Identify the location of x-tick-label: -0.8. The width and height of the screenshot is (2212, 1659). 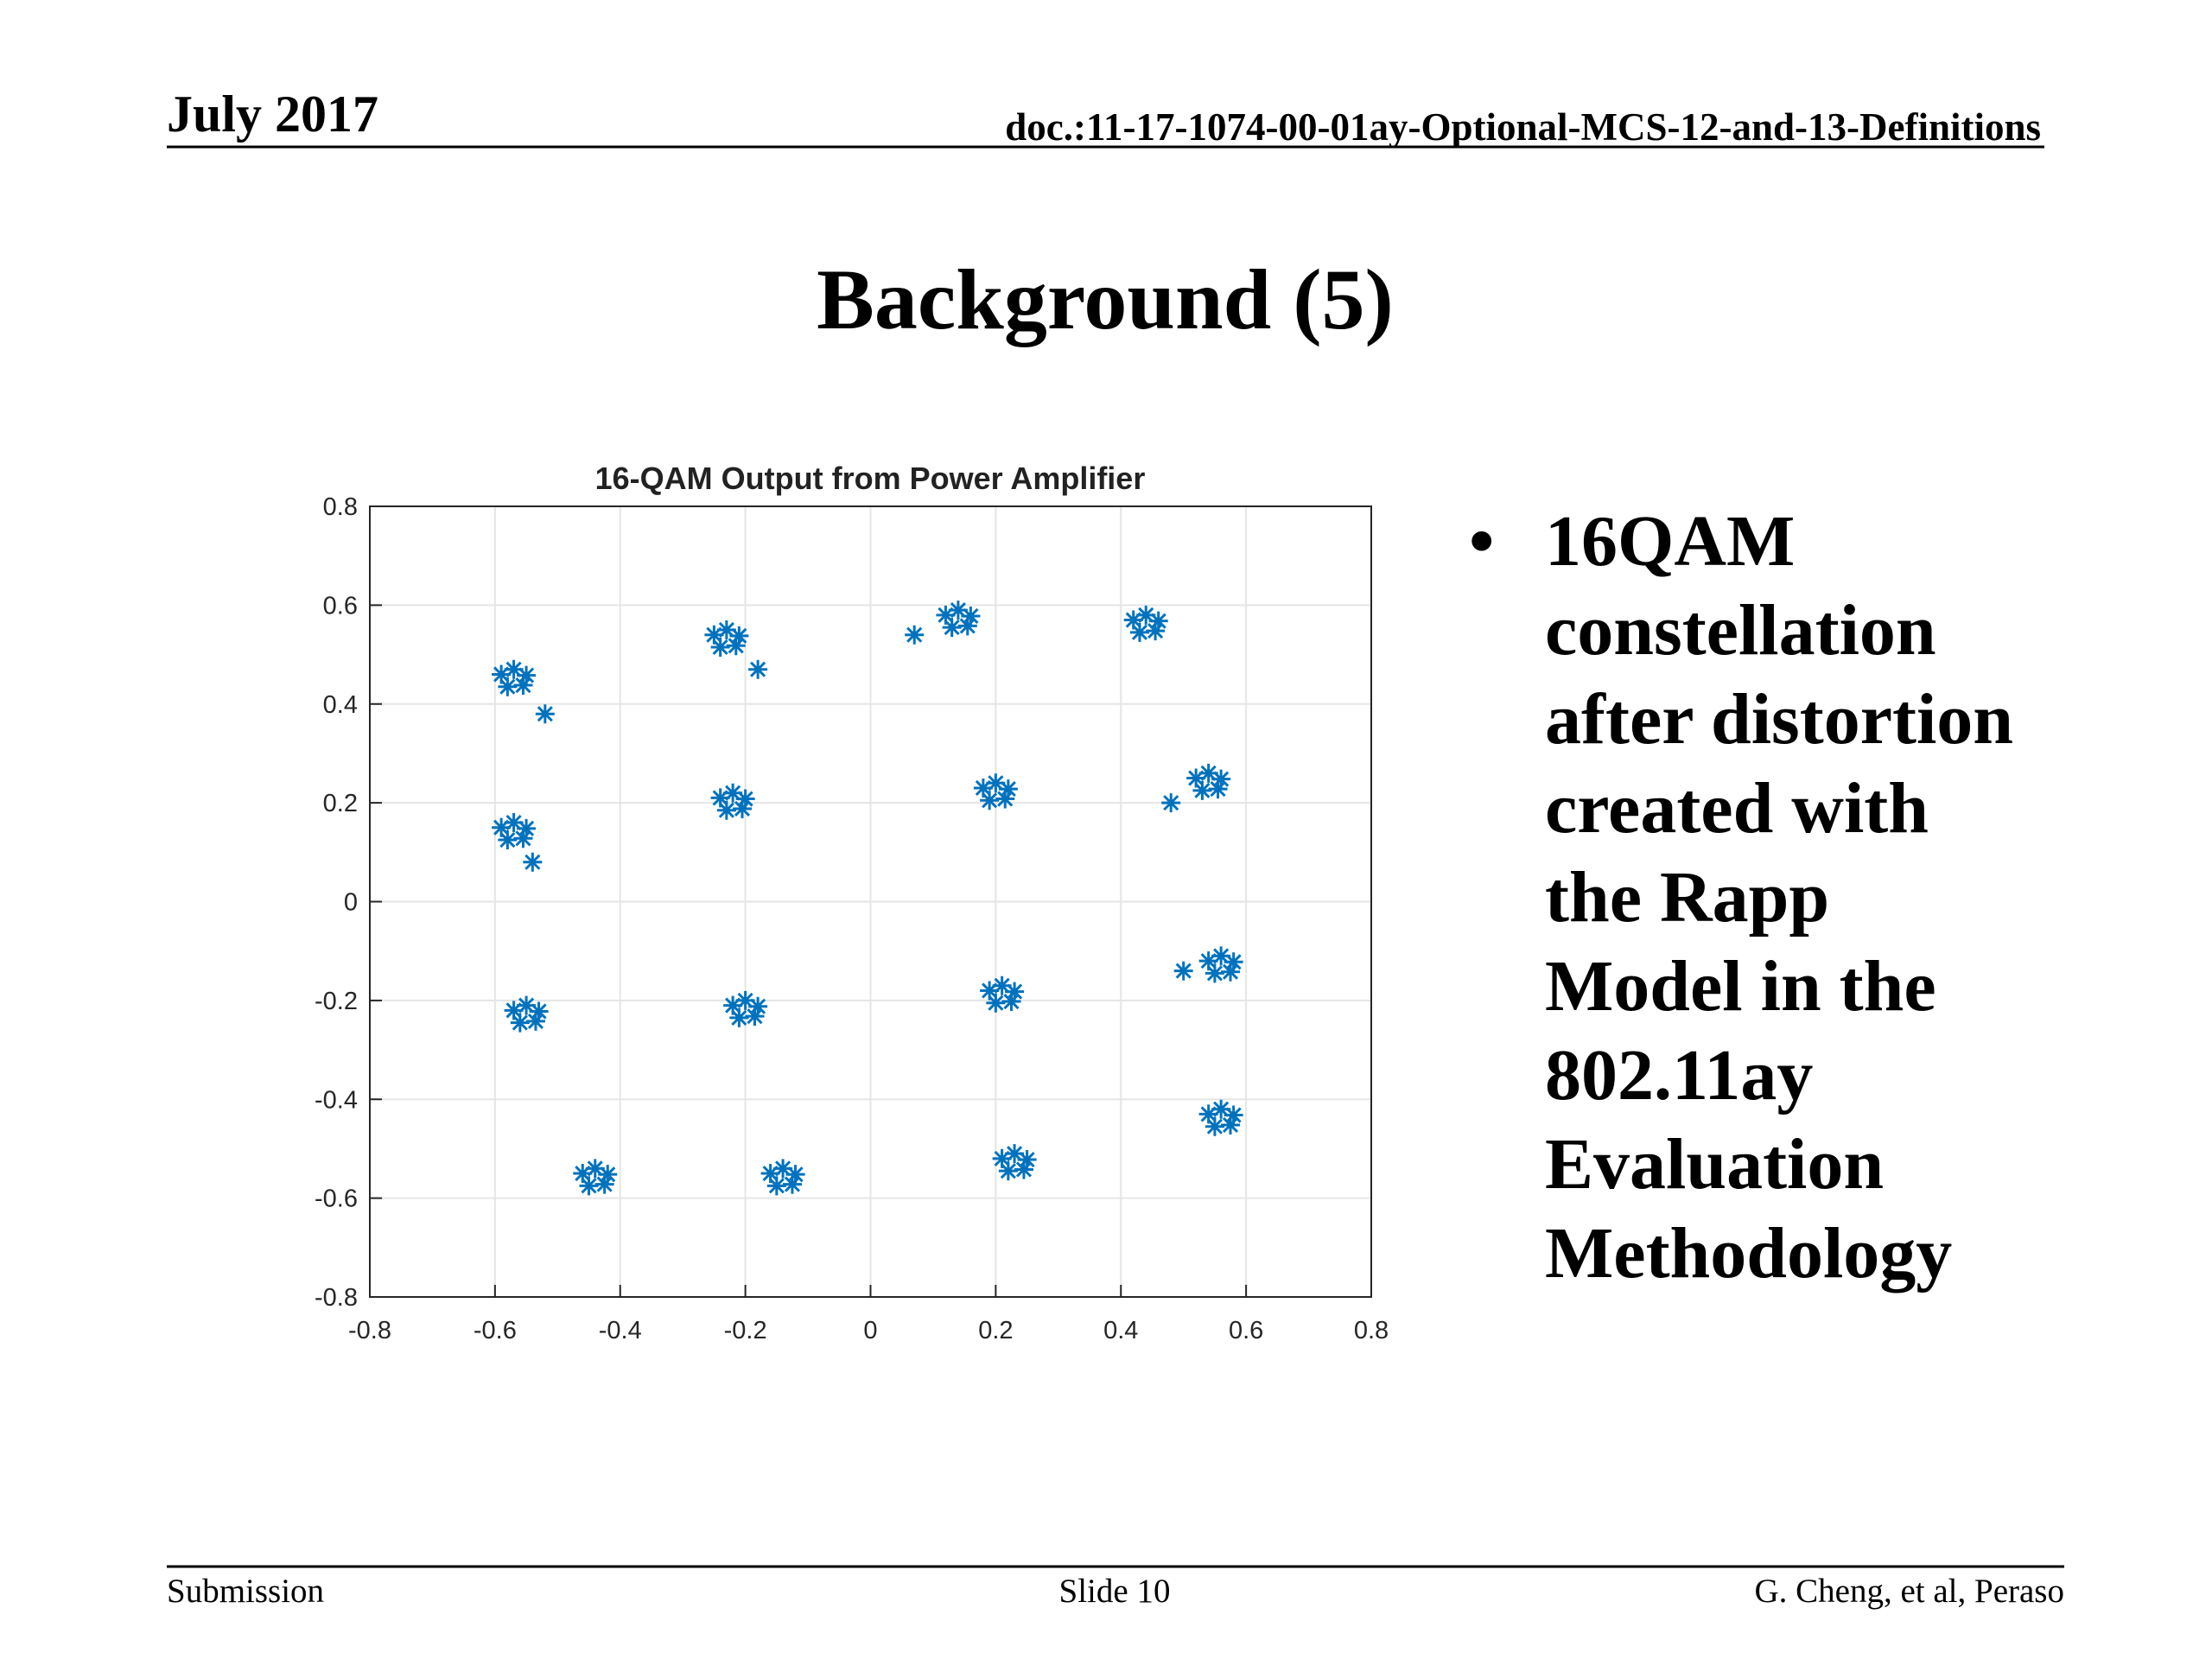
(369, 1330).